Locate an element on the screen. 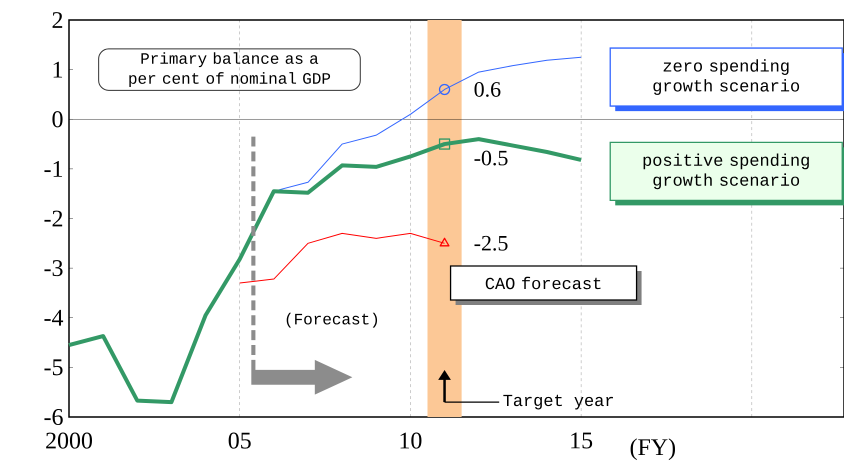 The width and height of the screenshot is (844, 466). data-label: -2.5 is located at coordinates (491, 243).